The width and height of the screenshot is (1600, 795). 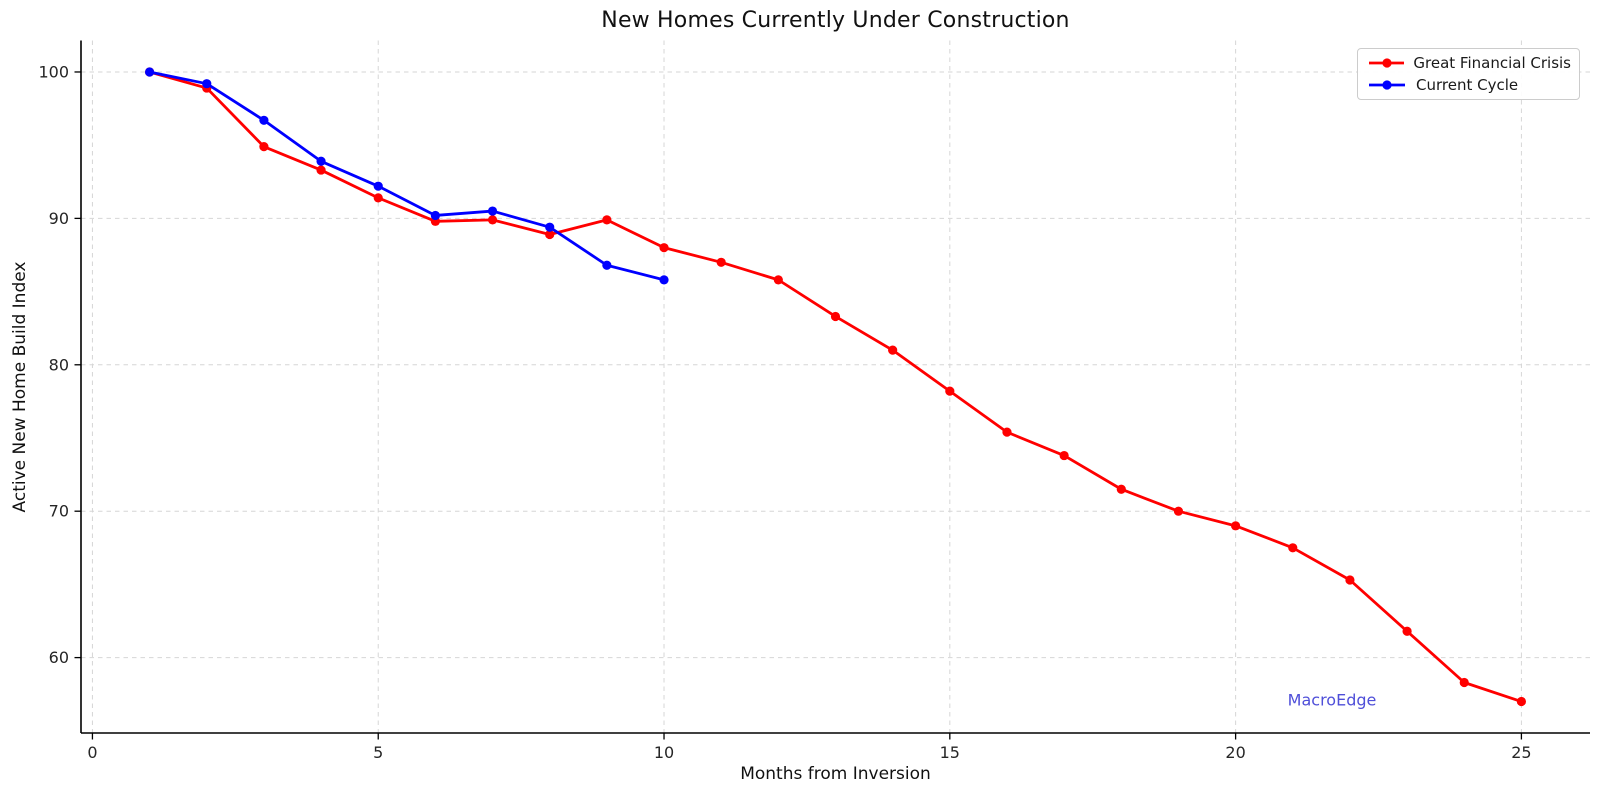 I want to click on x-tick-label: 25, so click(x=1521, y=752).